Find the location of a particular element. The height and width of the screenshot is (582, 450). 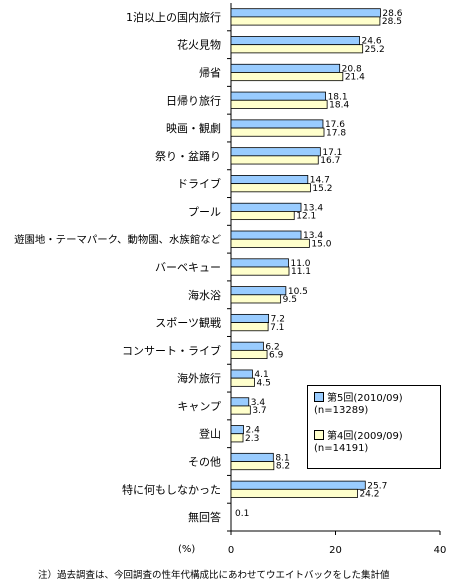

data-label-s1-16: 8.1 is located at coordinates (282, 459).